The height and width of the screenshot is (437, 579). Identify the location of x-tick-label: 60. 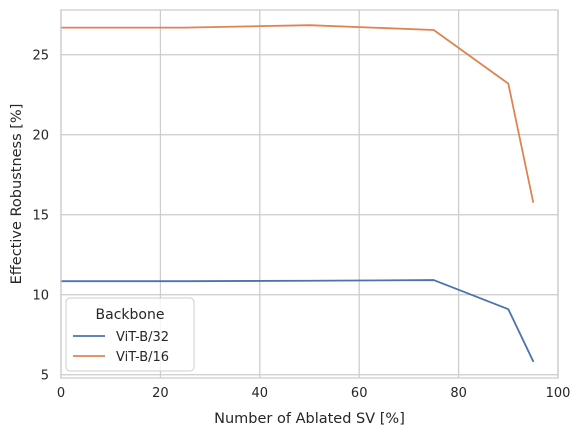
(359, 393).